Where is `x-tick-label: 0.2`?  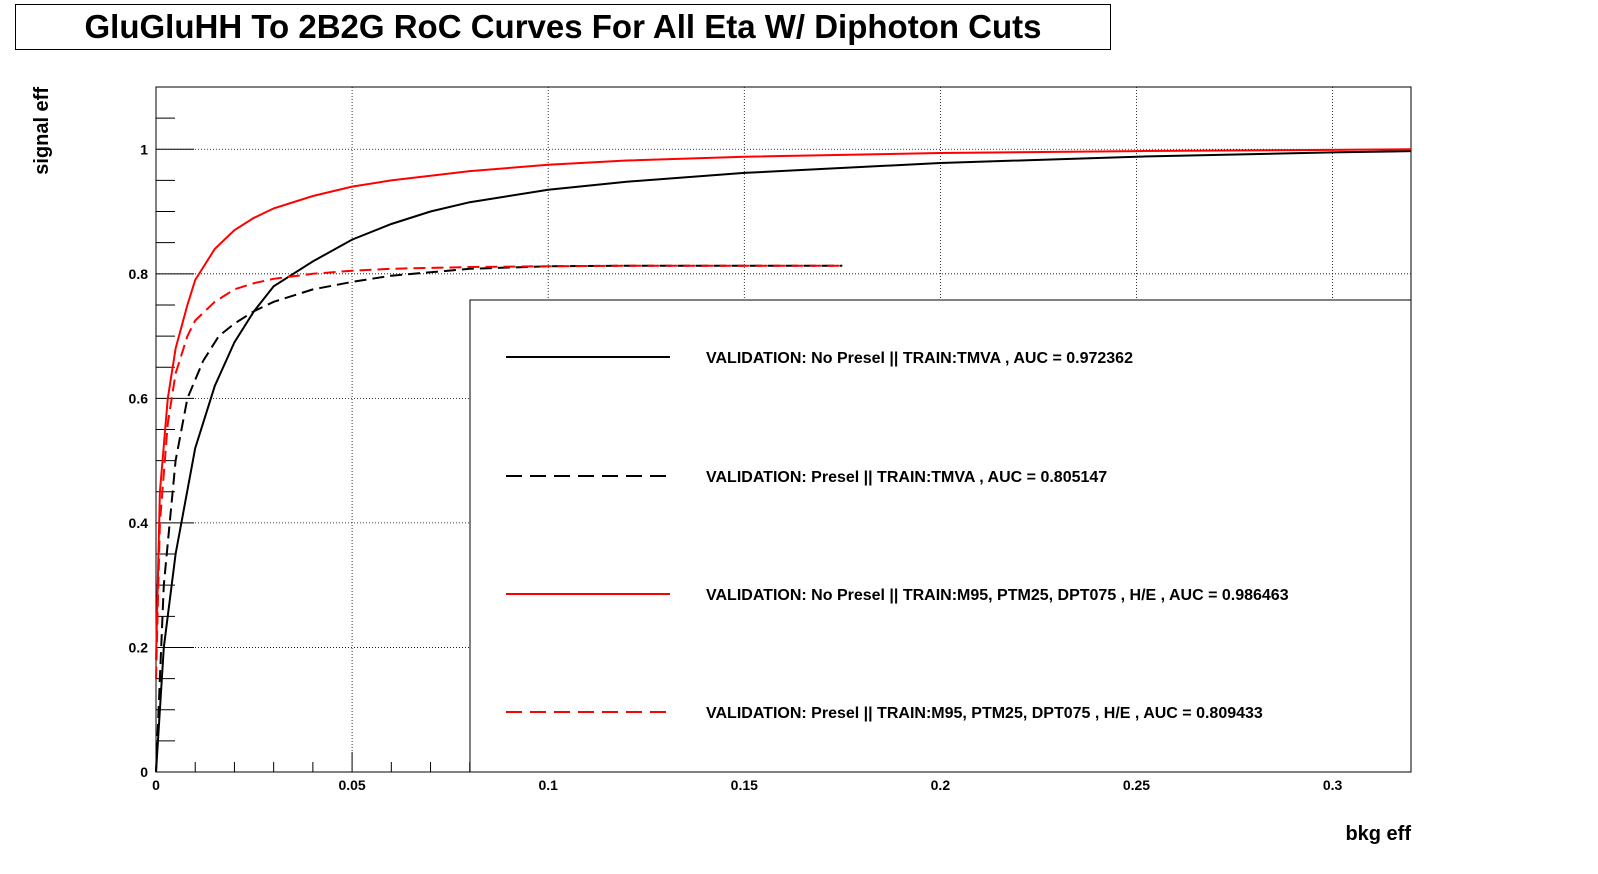
x-tick-label: 0.2 is located at coordinates (941, 785).